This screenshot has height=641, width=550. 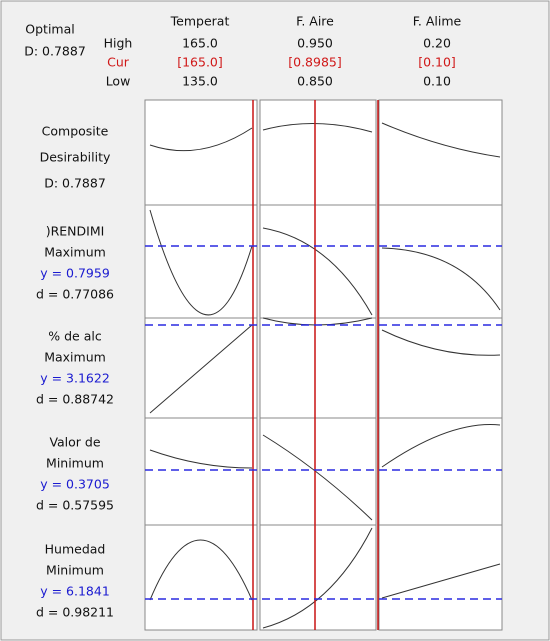 I want to click on composite-label: Composite, so click(x=75, y=131).